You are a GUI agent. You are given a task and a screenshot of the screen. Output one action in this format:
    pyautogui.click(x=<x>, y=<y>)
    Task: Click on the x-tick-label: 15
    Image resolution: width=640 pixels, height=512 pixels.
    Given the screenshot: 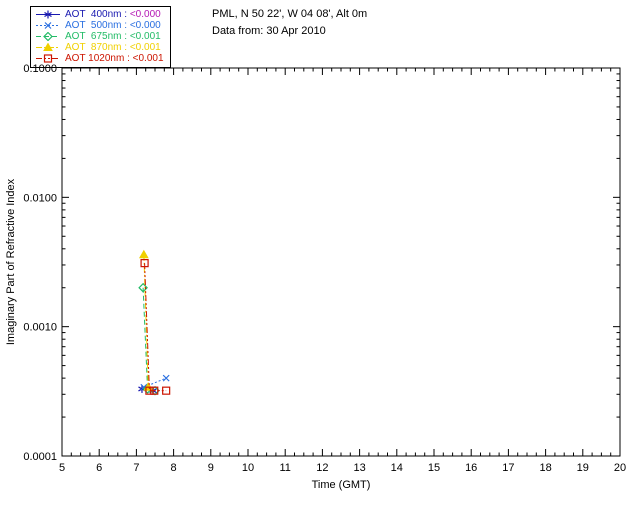 What is the action you would take?
    pyautogui.click(x=434, y=468)
    